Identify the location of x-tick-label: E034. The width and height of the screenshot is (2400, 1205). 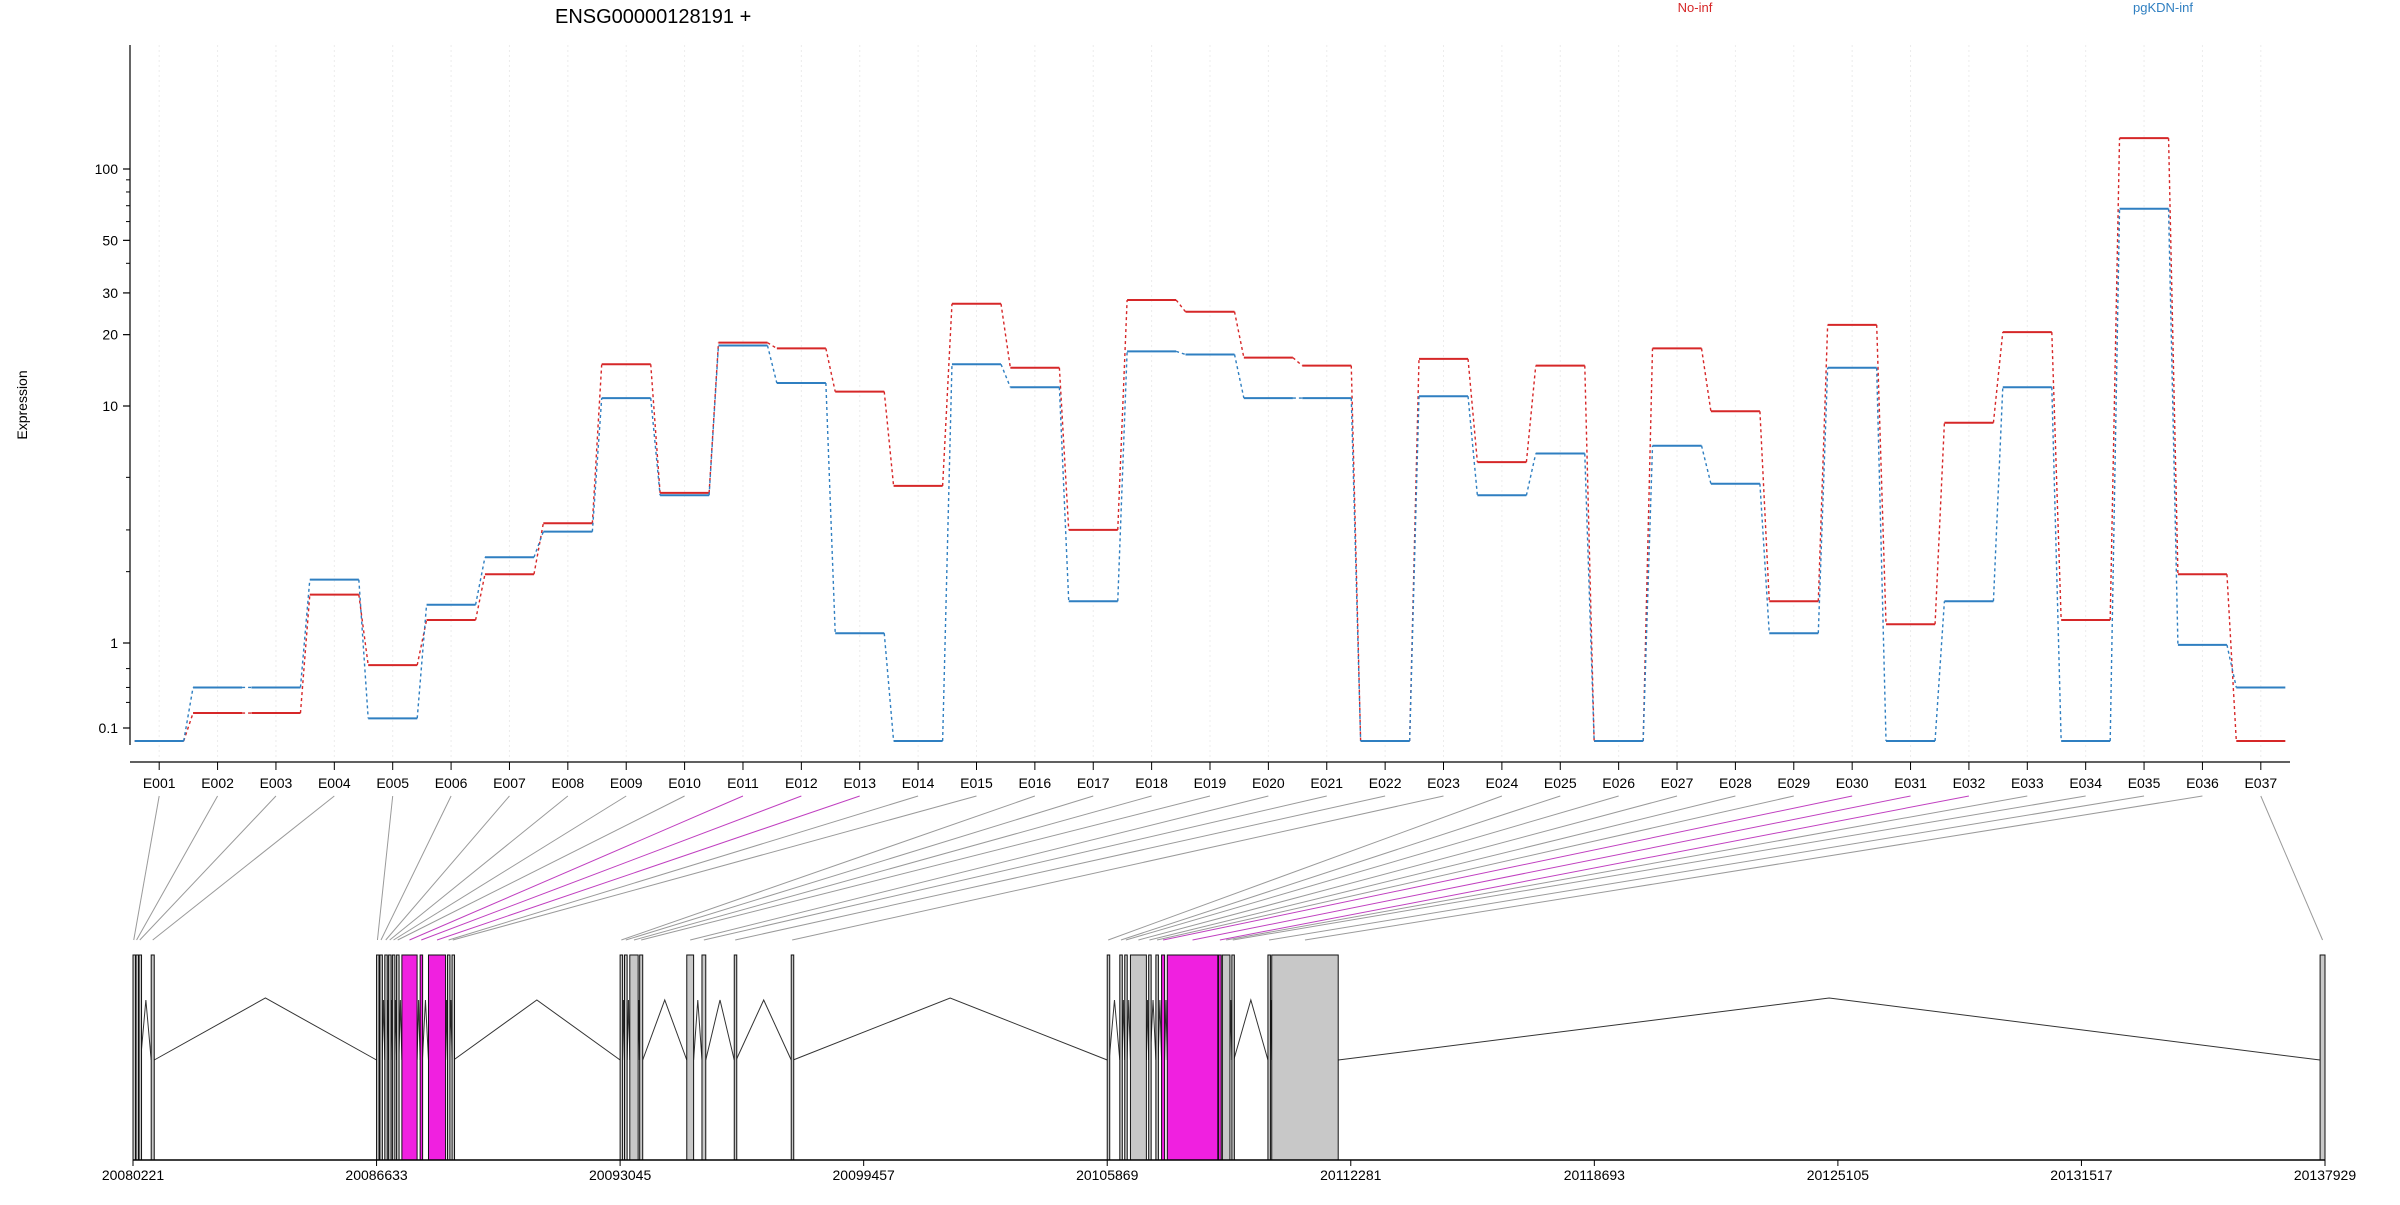
(2085, 783).